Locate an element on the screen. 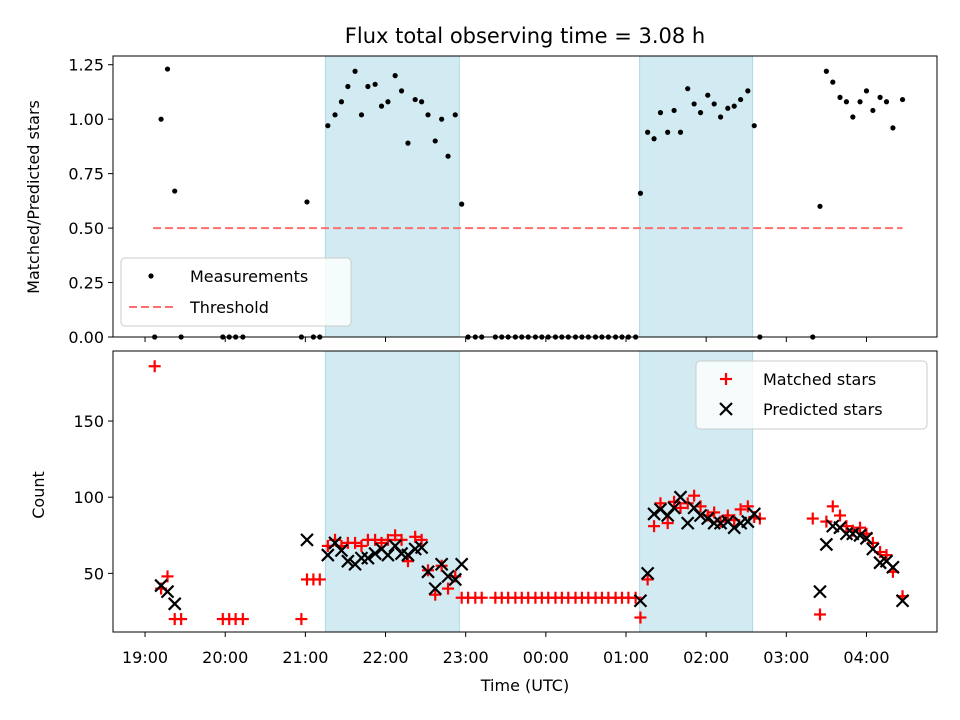 This screenshot has width=960, height=720. y-tick-label: 0.50 is located at coordinates (86, 228).